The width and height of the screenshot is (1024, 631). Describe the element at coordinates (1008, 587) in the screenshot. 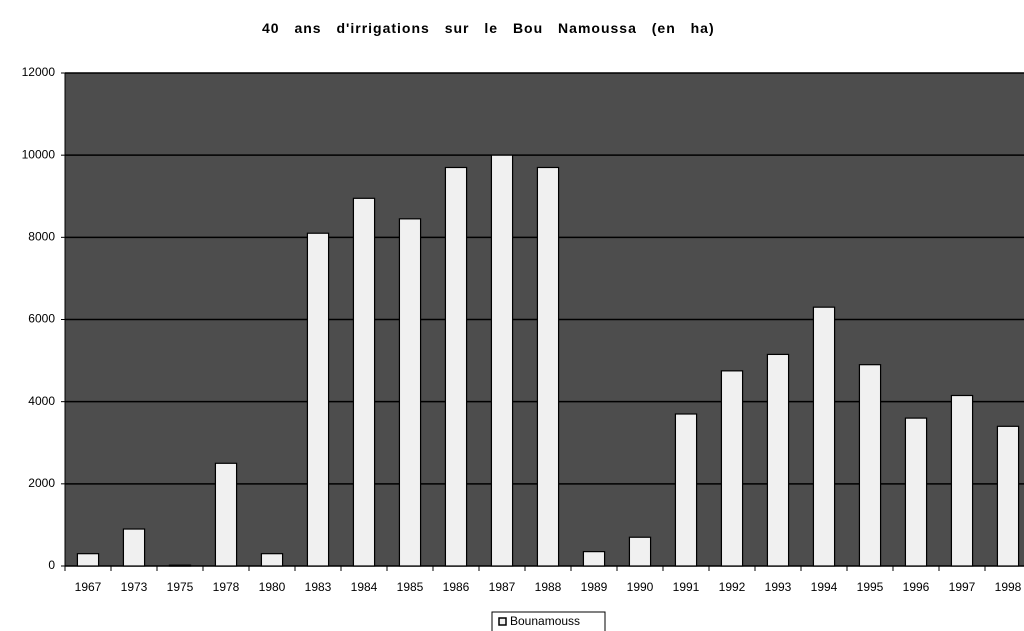

I see `x-tick-label: 1998` at that location.